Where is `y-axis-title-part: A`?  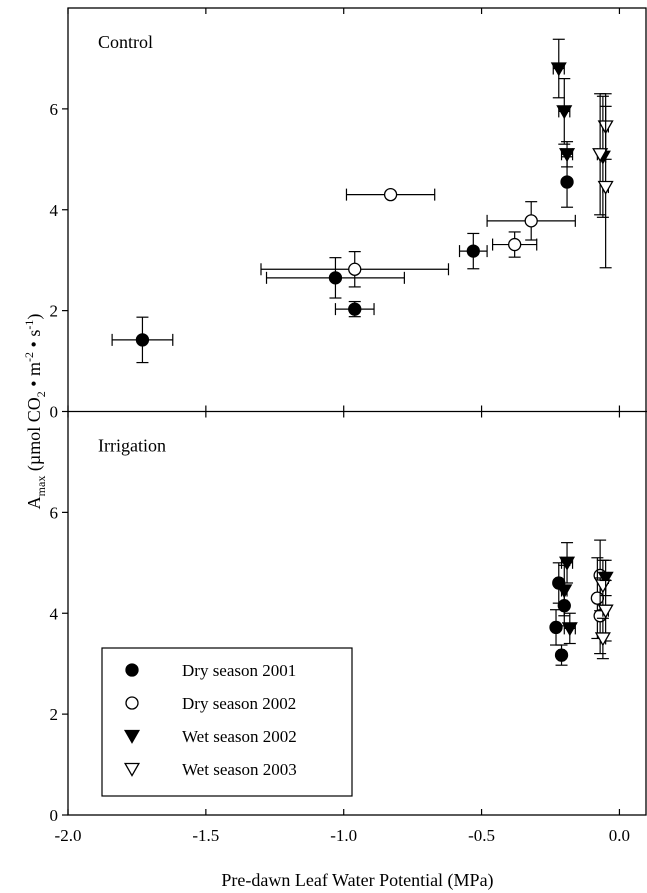 y-axis-title-part: A is located at coordinates (34, 502).